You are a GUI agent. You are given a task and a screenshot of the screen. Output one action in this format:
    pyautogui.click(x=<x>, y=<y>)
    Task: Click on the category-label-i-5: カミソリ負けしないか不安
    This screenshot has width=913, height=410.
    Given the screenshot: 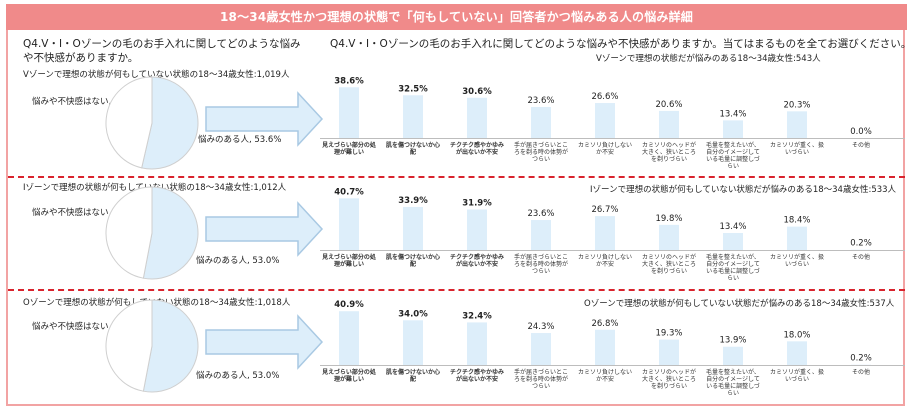 What is the action you would take?
    pyautogui.click(x=605, y=260)
    